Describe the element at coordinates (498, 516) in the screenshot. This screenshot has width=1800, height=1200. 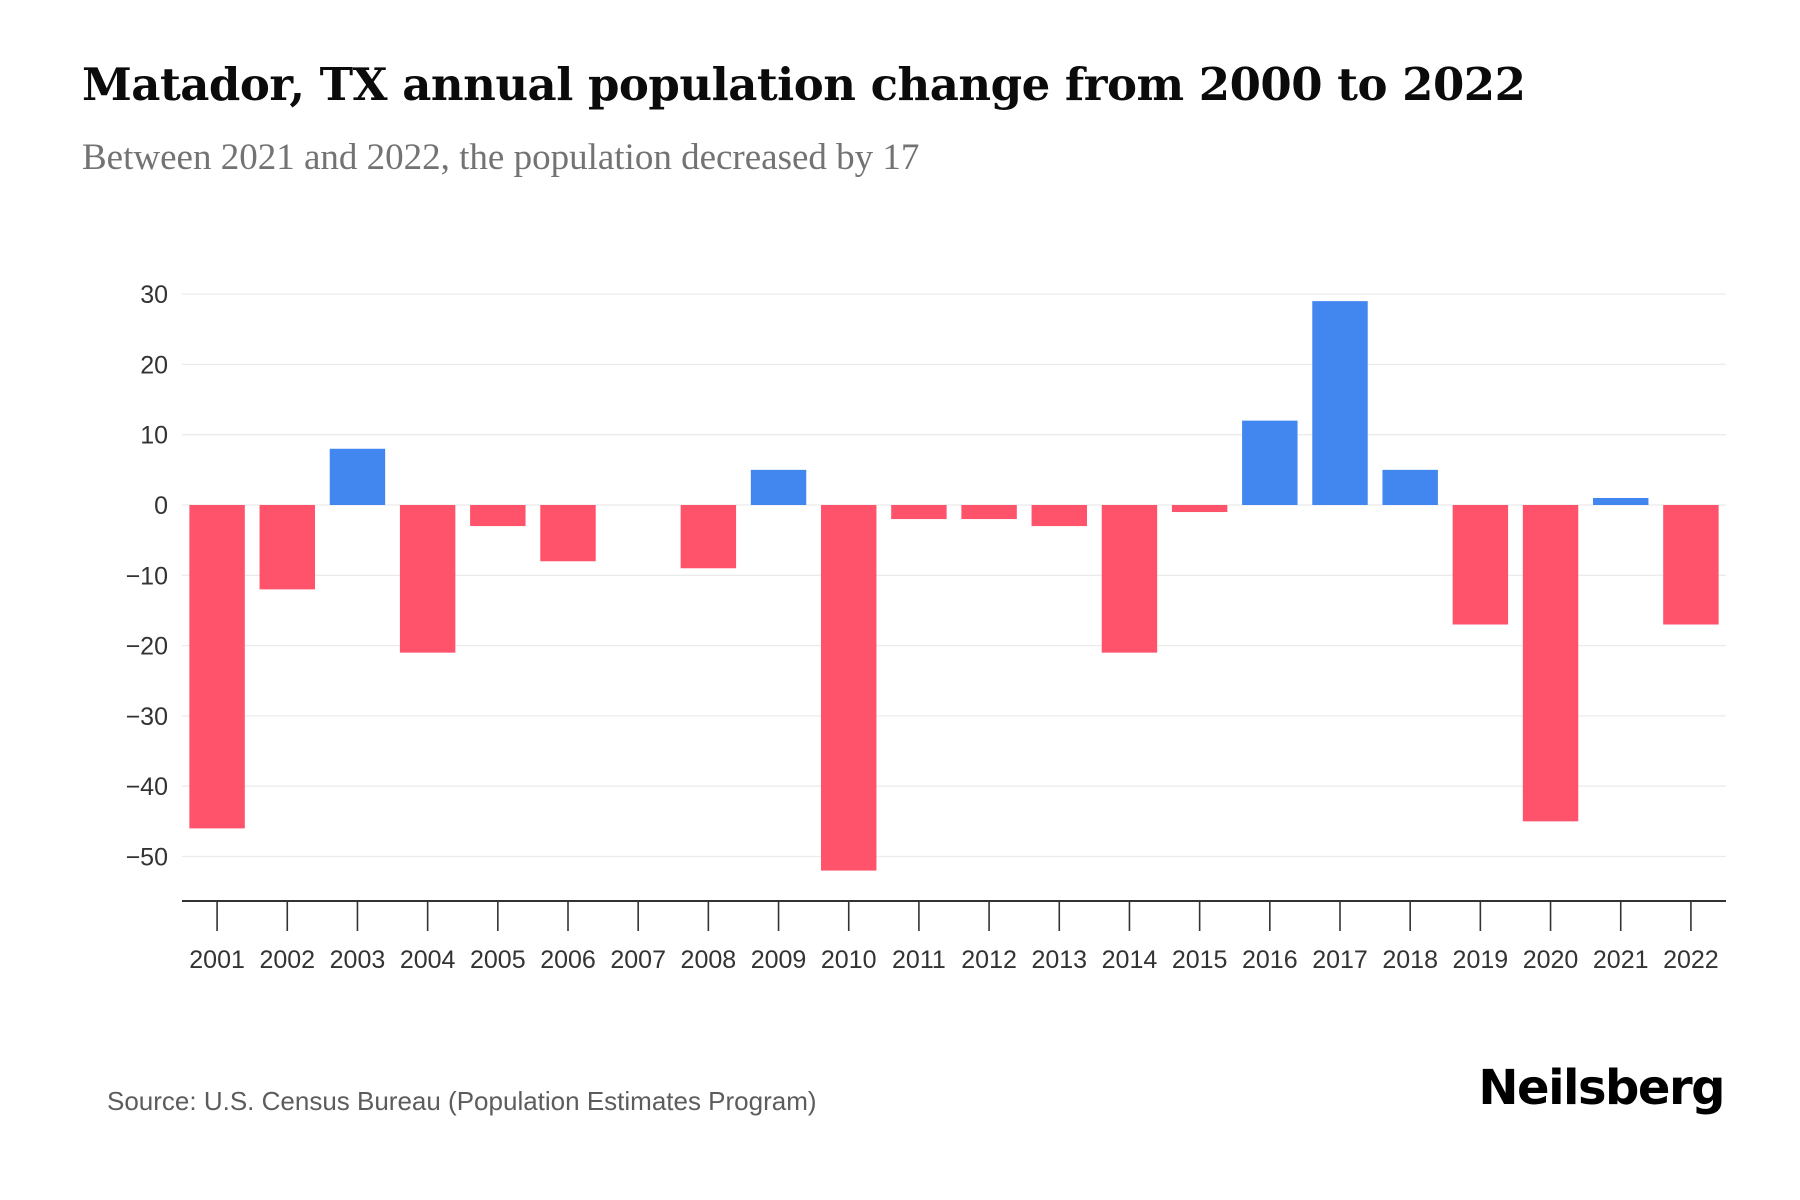
I see `bar-2005` at that location.